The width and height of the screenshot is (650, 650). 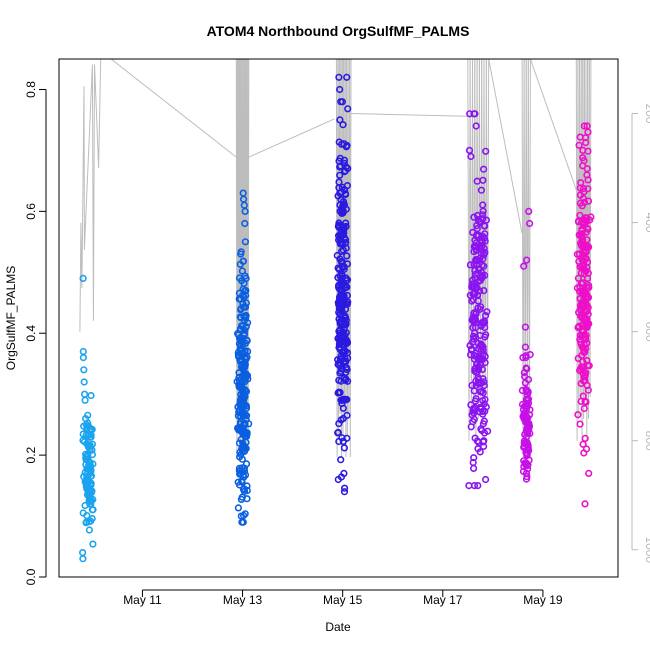 I want to click on x-tick-label: May 15, so click(x=343, y=600).